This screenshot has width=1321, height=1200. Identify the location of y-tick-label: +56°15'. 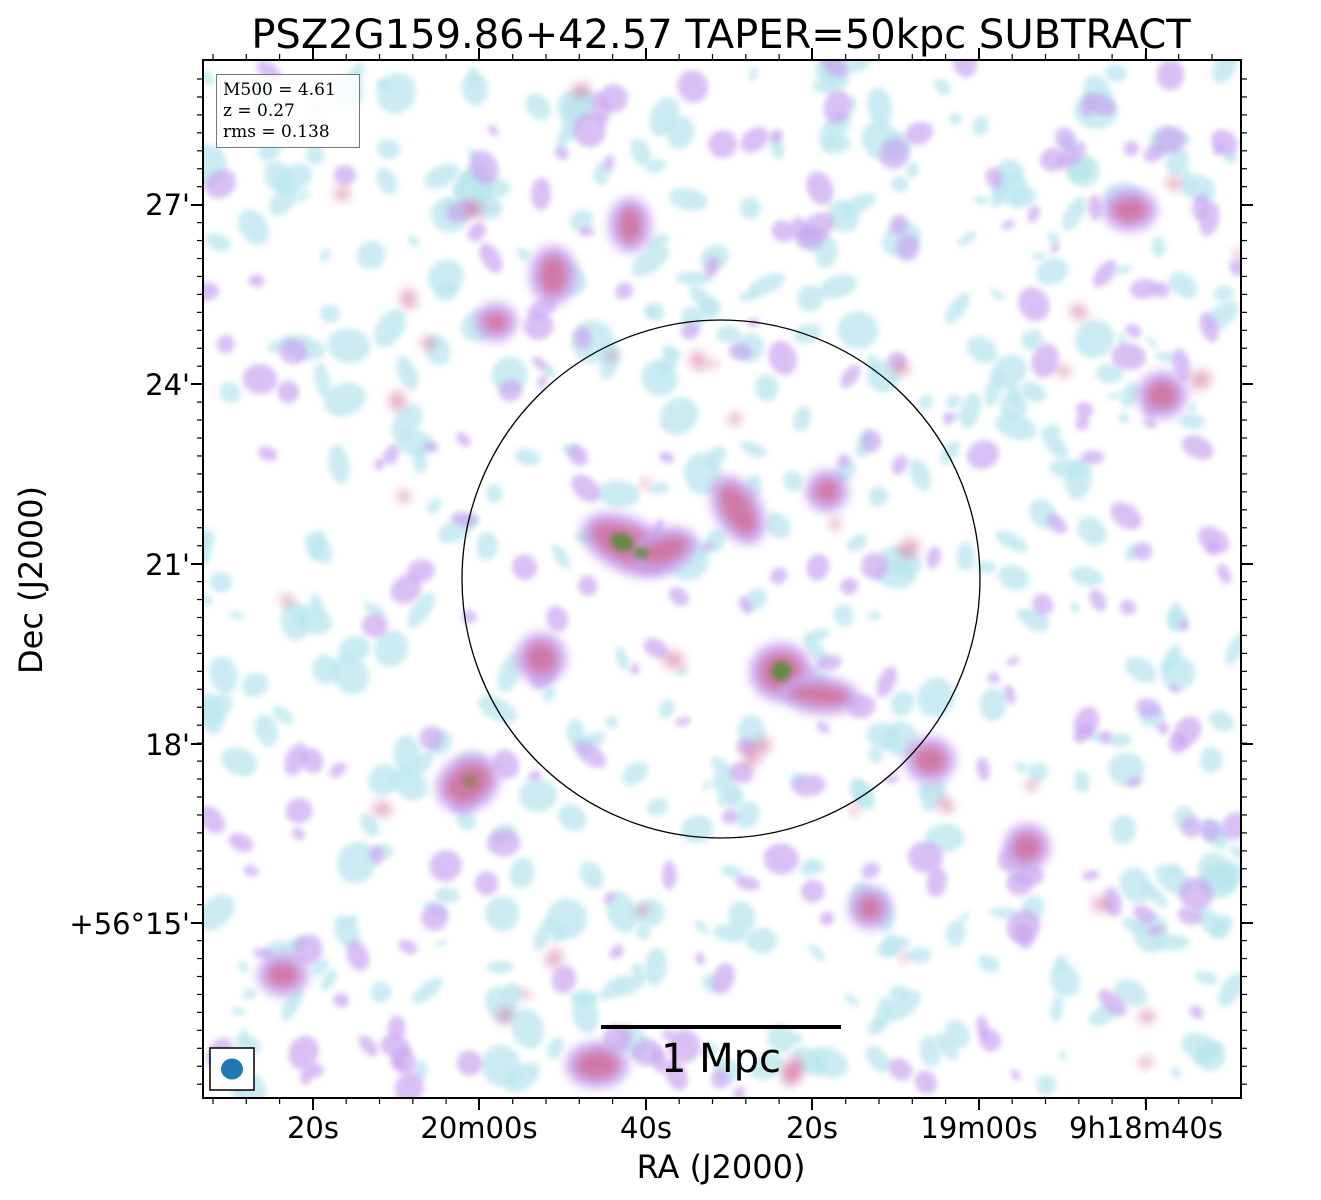
(129, 924).